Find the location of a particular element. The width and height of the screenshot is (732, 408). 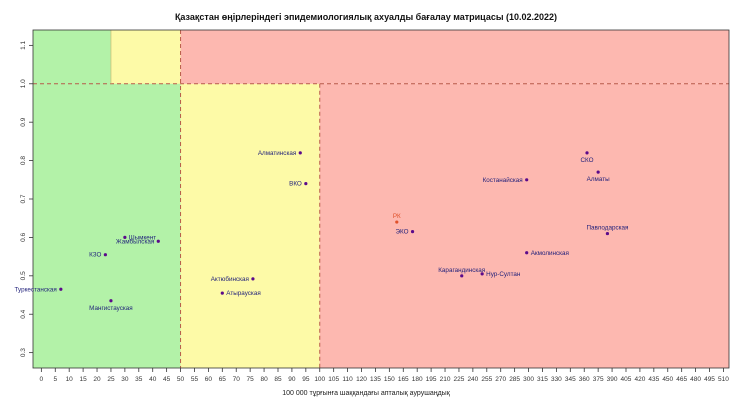

y-tick-label: 0.6 is located at coordinates (23, 237).